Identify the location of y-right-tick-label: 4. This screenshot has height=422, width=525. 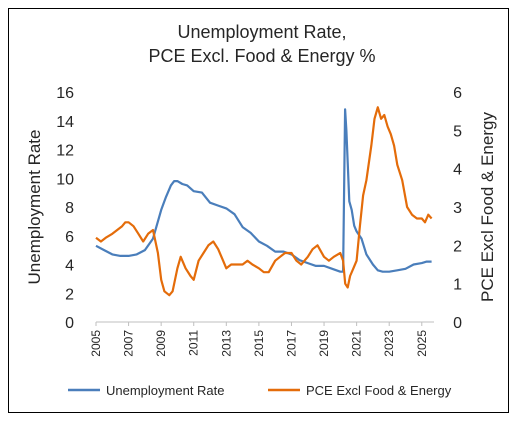
(457, 170).